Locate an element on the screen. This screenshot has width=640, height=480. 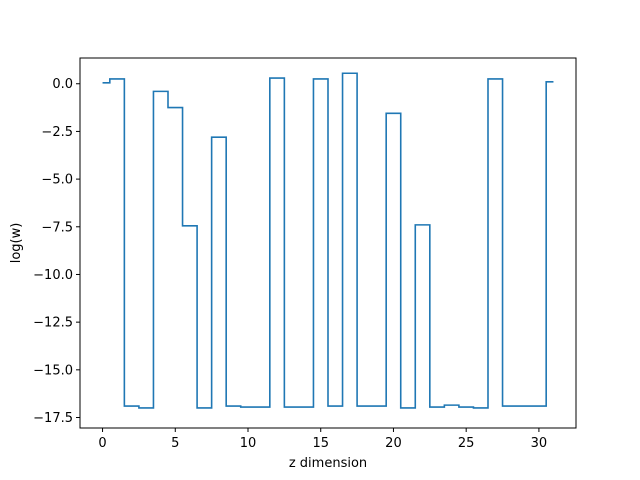
y-tick-label: −15.0 is located at coordinates (53, 370).